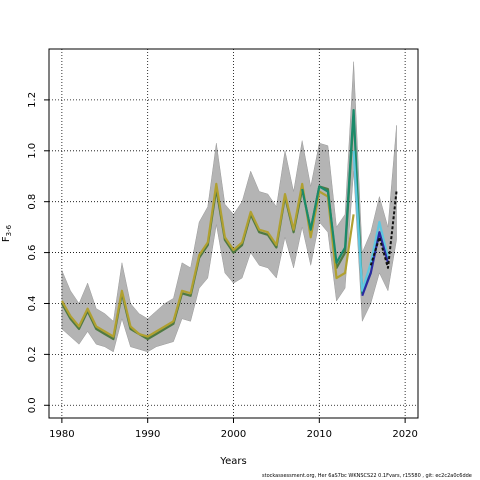 The height and width of the screenshot is (480, 480). I want to click on x-tick-label: 1990, so click(147, 434).